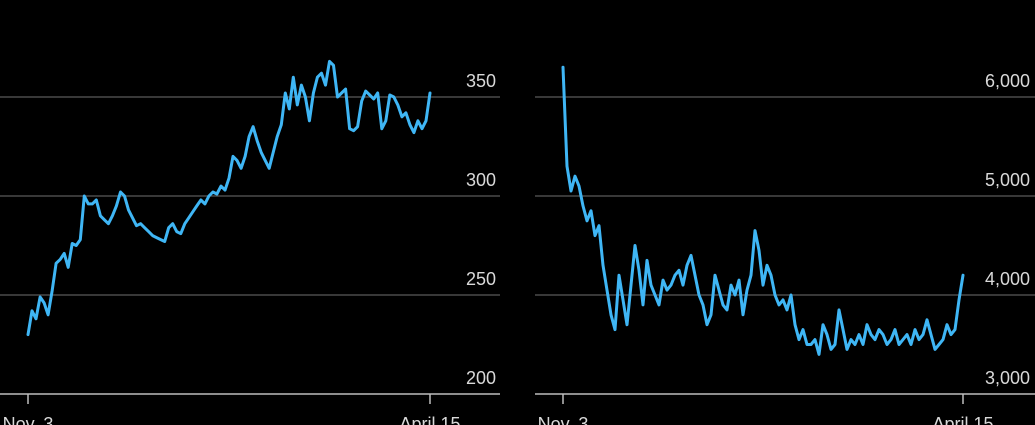 This screenshot has height=425, width=1035. Describe the element at coordinates (1007, 180) in the screenshot. I see `y-tick-label: 5,000` at that location.